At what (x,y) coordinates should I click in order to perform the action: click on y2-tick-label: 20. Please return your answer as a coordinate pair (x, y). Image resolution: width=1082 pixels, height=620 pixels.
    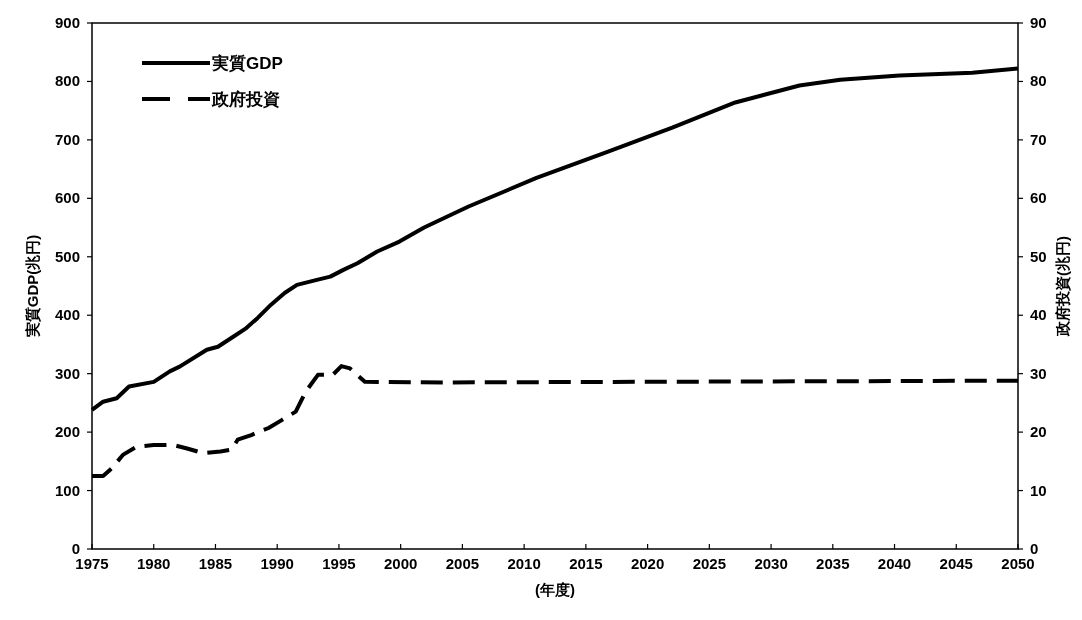
    Looking at the image, I should click on (1038, 432).